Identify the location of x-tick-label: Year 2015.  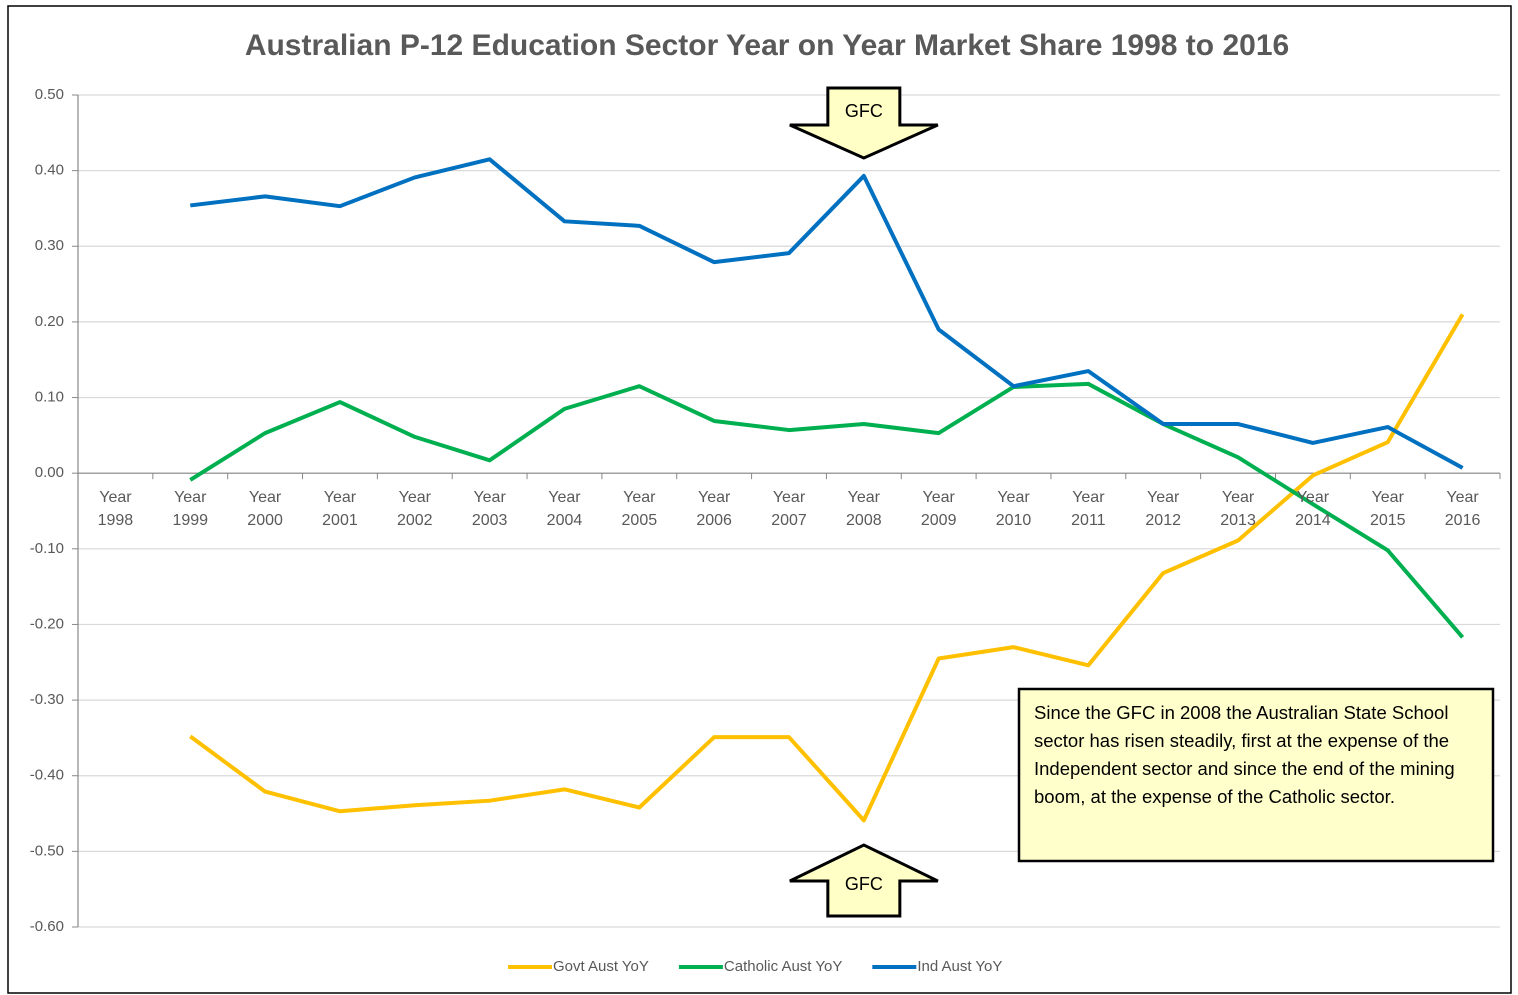
(1387, 509).